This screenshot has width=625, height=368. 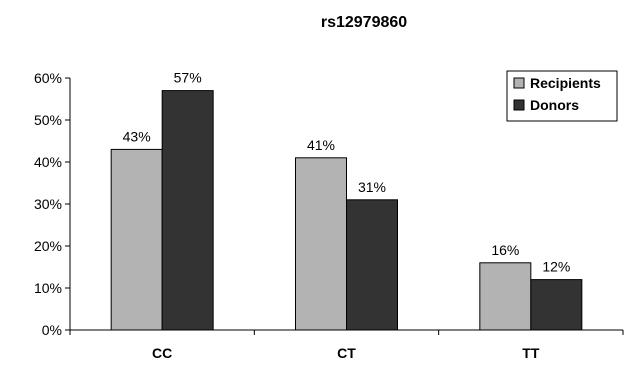 What do you see at coordinates (565, 83) in the screenshot?
I see `legend-label: Recipients` at bounding box center [565, 83].